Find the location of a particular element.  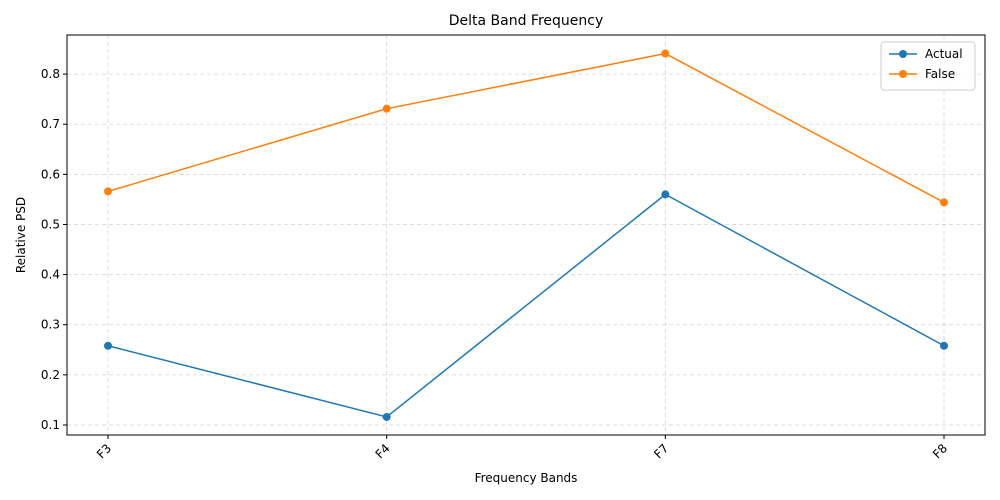

y-tick-label: 0.1 is located at coordinates (50, 425).